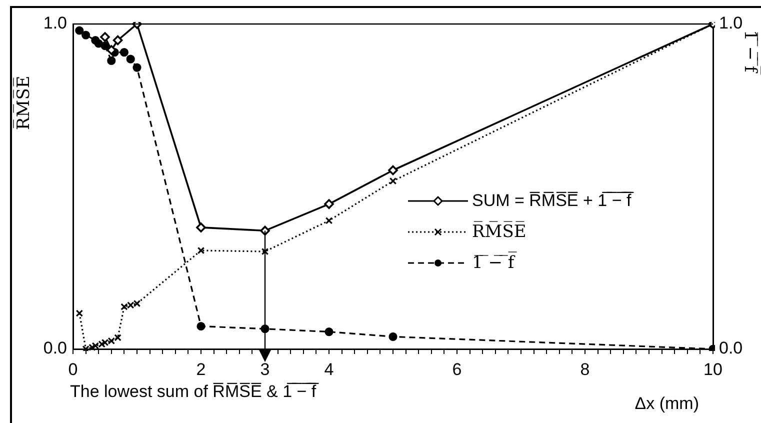 The width and height of the screenshot is (761, 423). I want to click on legend-label: R̅M̅S̅E̅, so click(499, 232).